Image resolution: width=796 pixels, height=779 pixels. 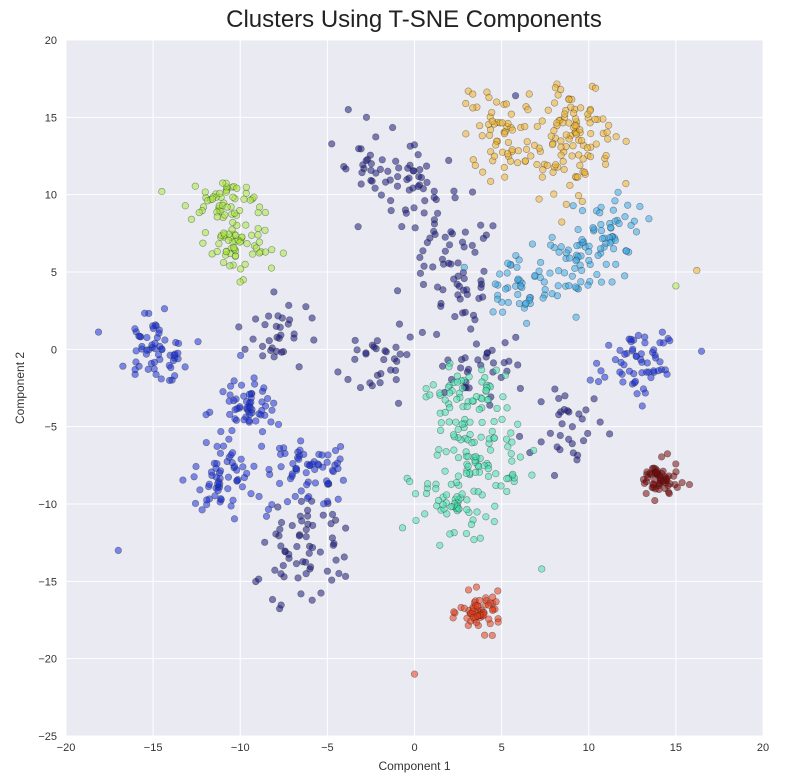 I want to click on y-axis-label: Component 2, so click(x=20, y=388).